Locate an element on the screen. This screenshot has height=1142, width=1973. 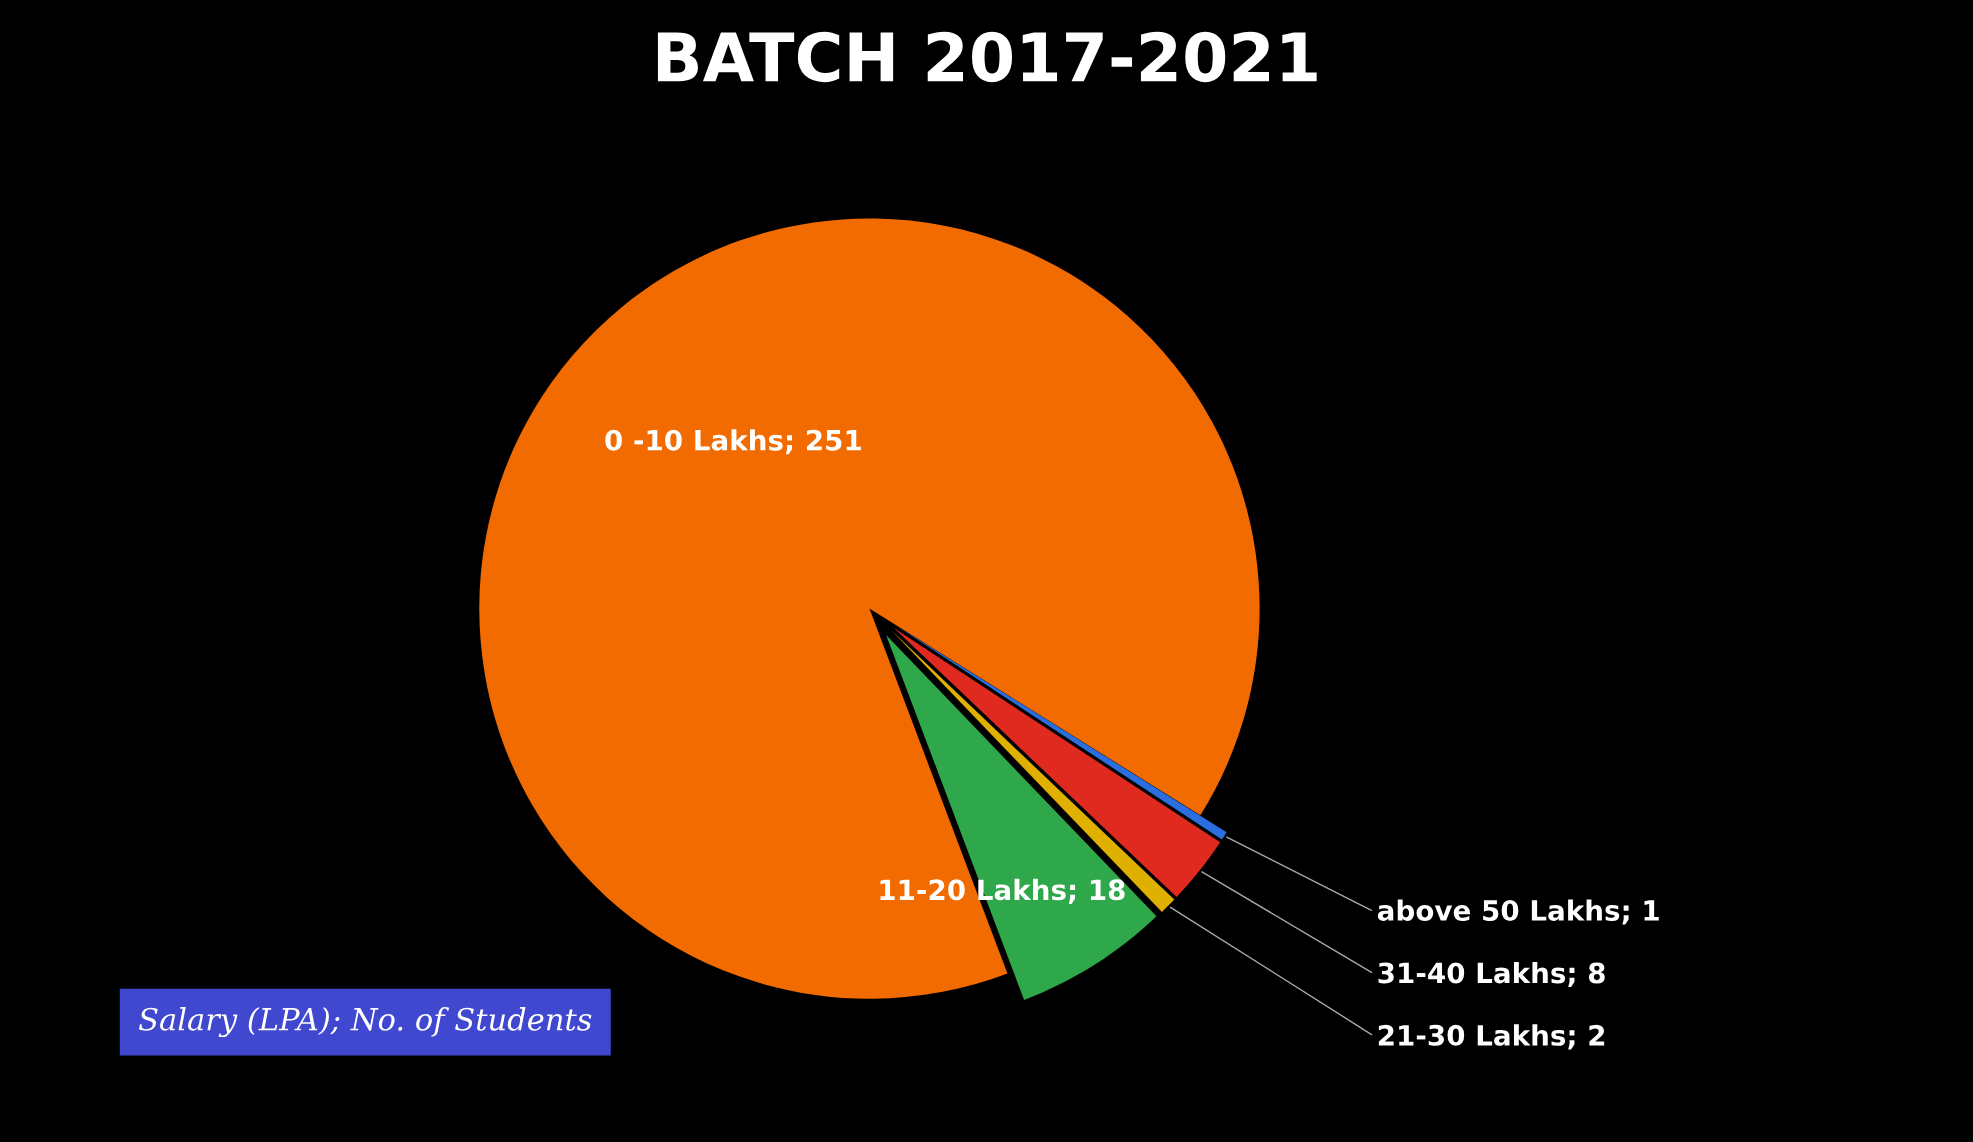
text: Salary (LPA); No. of Students is located at coordinates (365, 1022).